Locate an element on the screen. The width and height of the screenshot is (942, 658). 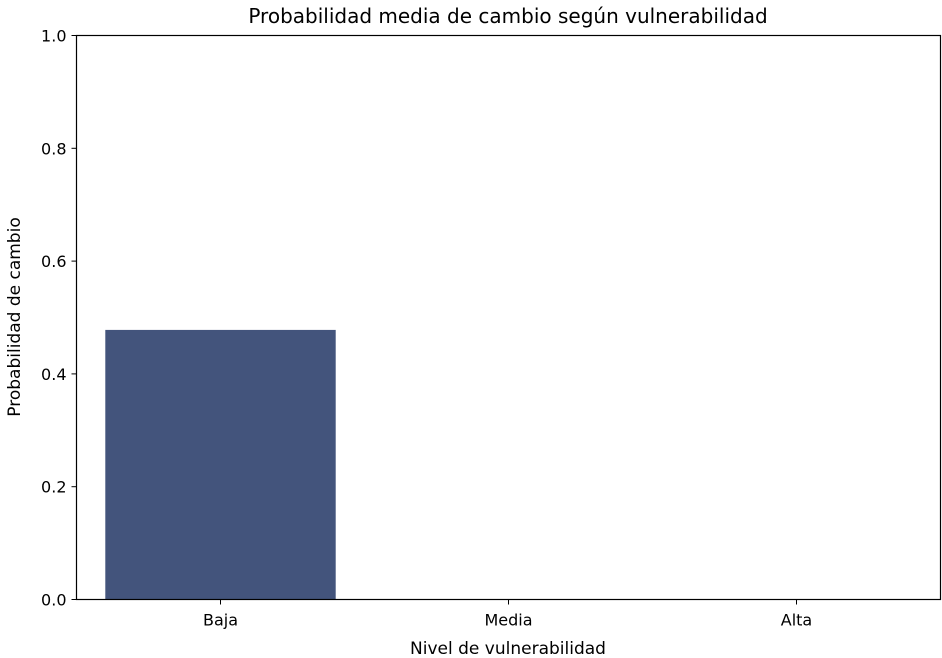
y-tick-label: 1.0 is located at coordinates (53, 36).